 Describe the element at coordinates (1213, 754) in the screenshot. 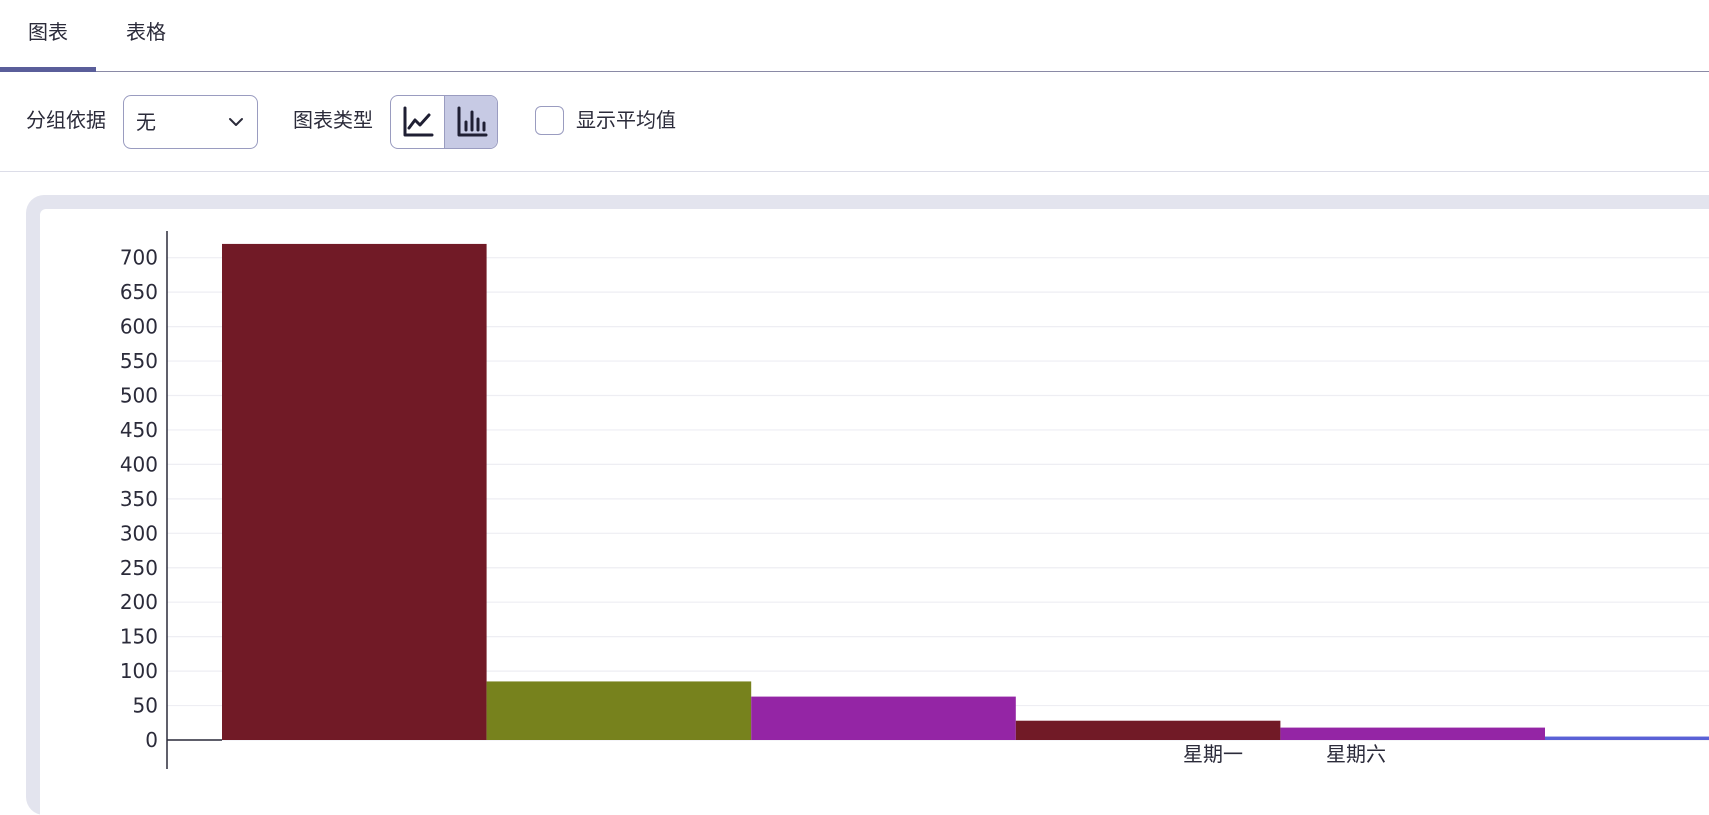

I see `x-tick-label: 星期一` at that location.